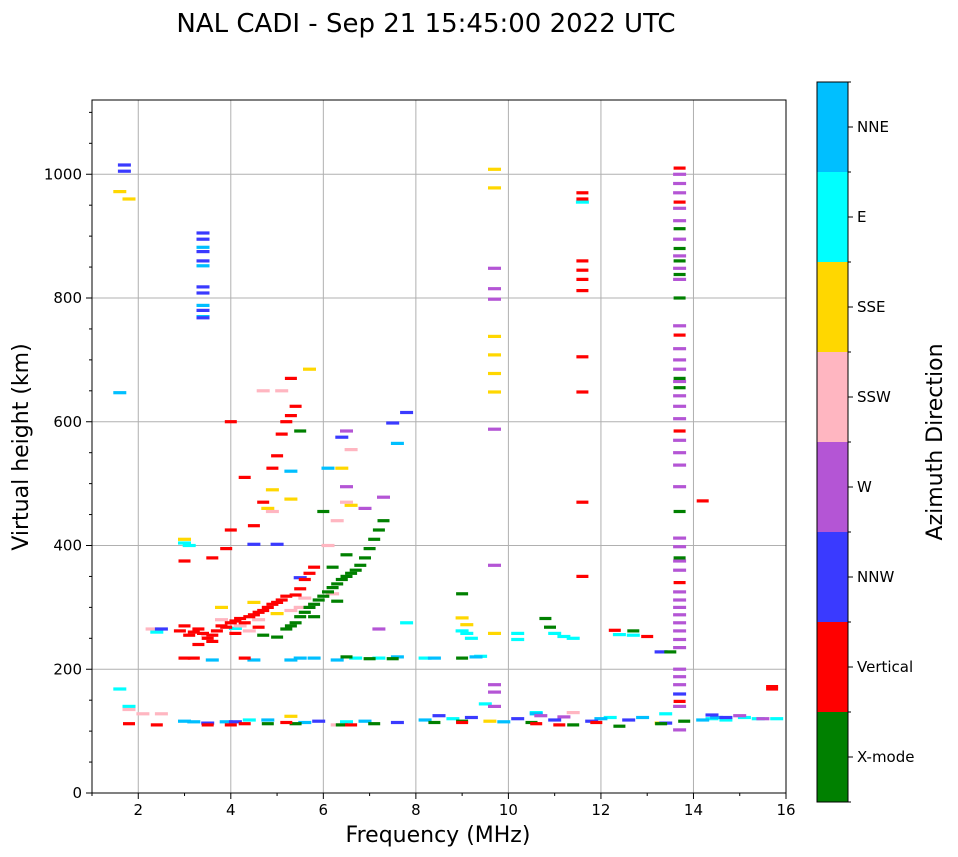 The image size is (958, 857). What do you see at coordinates (832, 757) in the screenshot?
I see `colorbar-swatch-x-mode` at bounding box center [832, 757].